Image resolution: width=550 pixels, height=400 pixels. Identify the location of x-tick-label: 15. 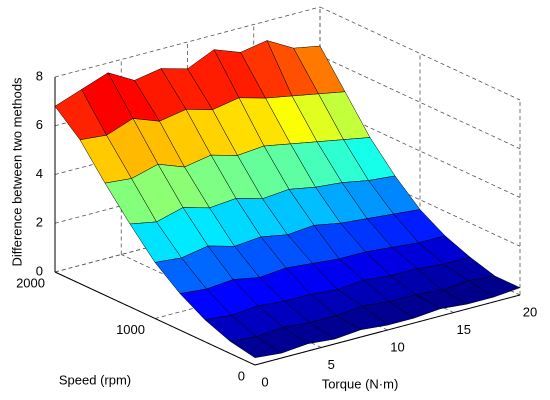
(464, 329).